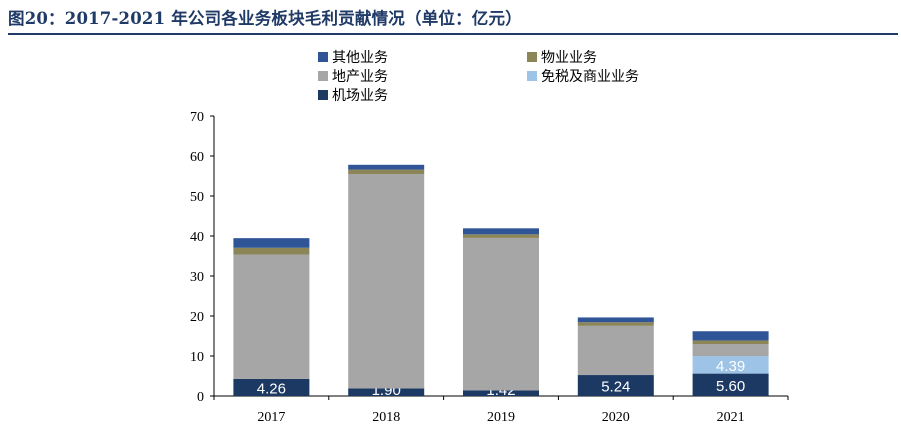 The height and width of the screenshot is (429, 901). What do you see at coordinates (360, 77) in the screenshot?
I see `legend-label: 地产业务` at bounding box center [360, 77].